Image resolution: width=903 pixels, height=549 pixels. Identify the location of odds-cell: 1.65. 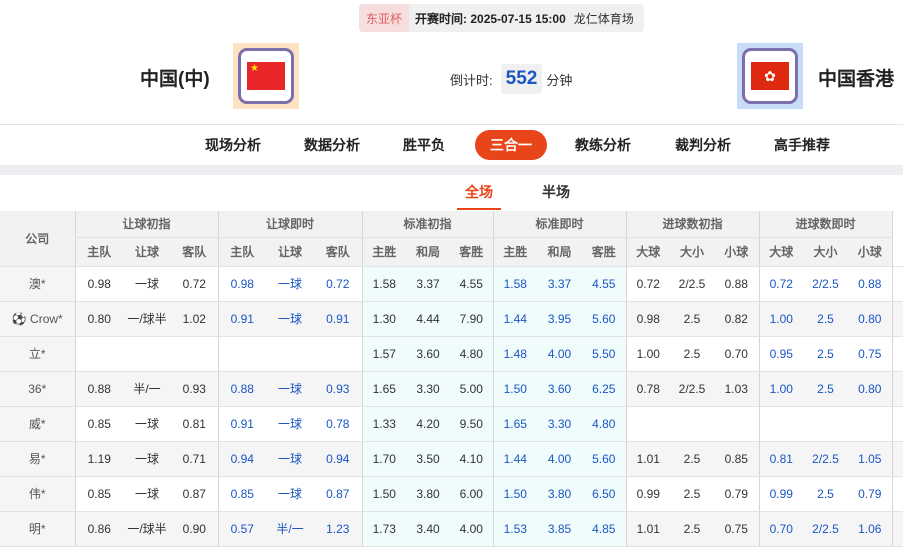
(514, 424).